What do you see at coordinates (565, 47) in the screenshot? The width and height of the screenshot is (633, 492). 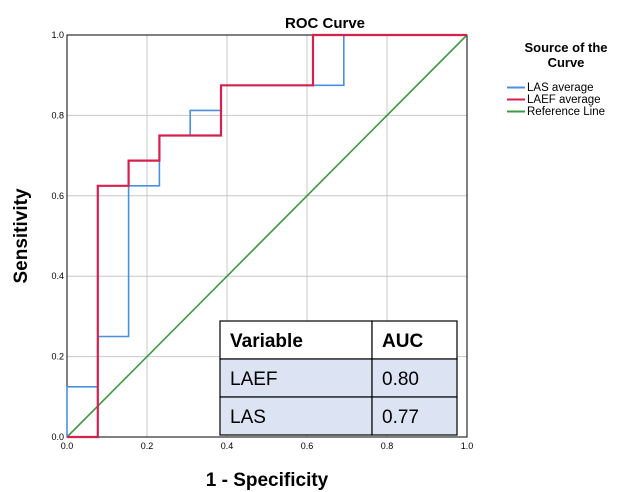 I see `legend-title-line-1: Source of the` at bounding box center [565, 47].